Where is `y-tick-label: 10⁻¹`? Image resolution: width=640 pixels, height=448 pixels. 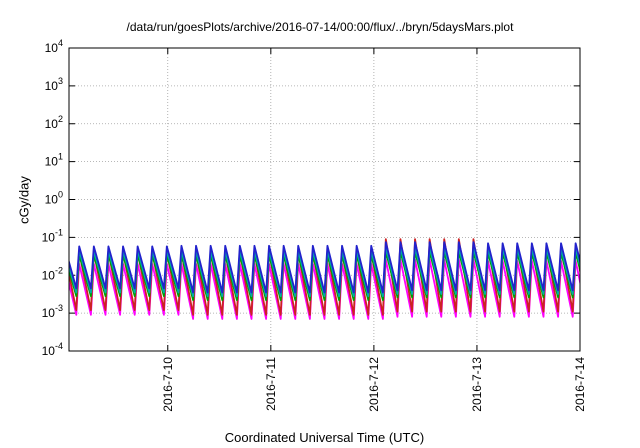 y-tick-label: 10⁻¹ is located at coordinates (52, 235).